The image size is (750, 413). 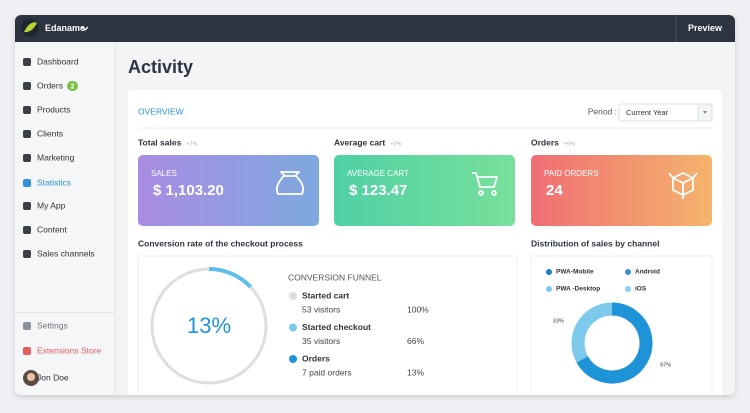 What do you see at coordinates (188, 190) in the screenshot?
I see `stat-value: $ 1,103.20` at bounding box center [188, 190].